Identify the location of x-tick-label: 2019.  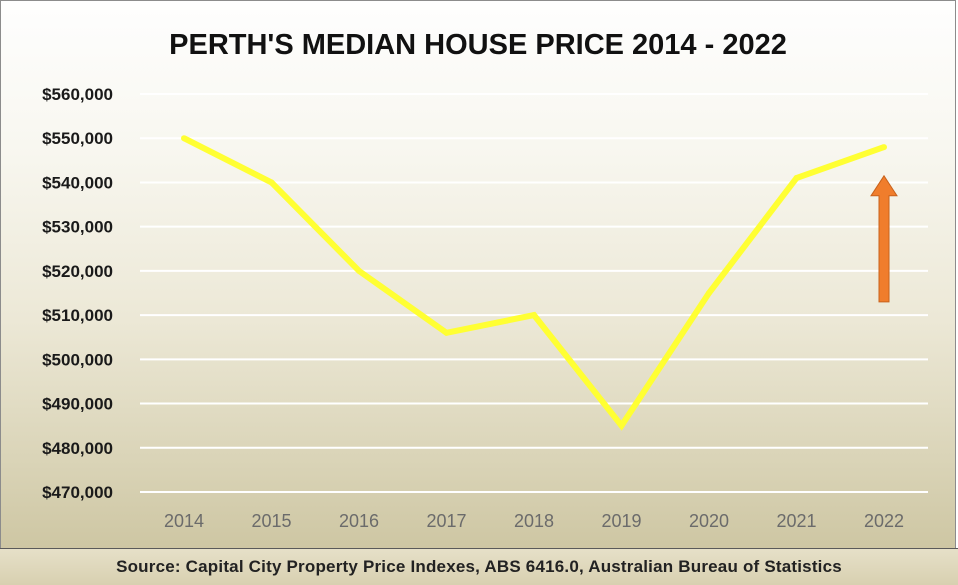
(621, 521).